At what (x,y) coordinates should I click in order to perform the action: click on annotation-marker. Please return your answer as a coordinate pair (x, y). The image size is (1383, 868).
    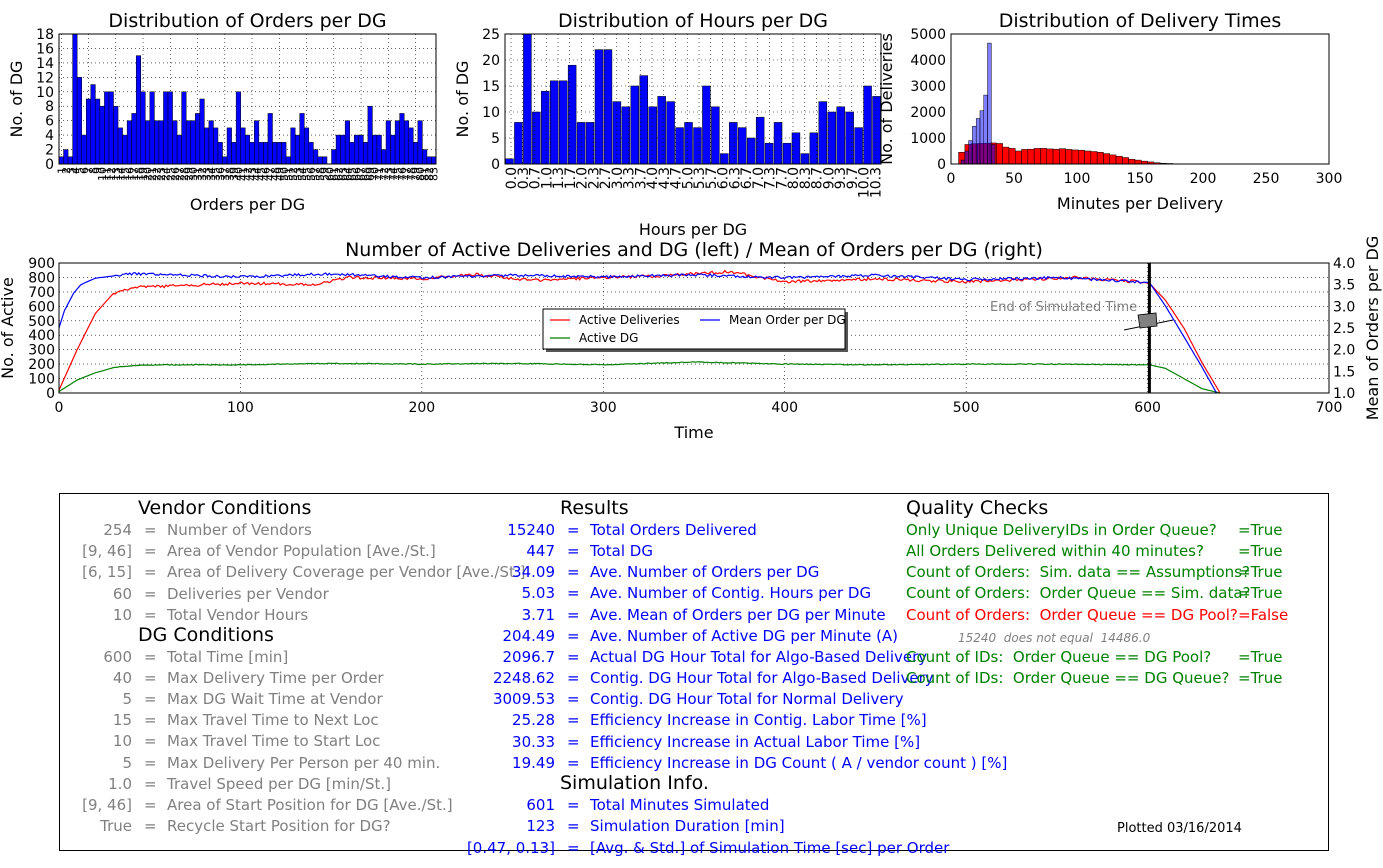
    Looking at the image, I should click on (1147, 320).